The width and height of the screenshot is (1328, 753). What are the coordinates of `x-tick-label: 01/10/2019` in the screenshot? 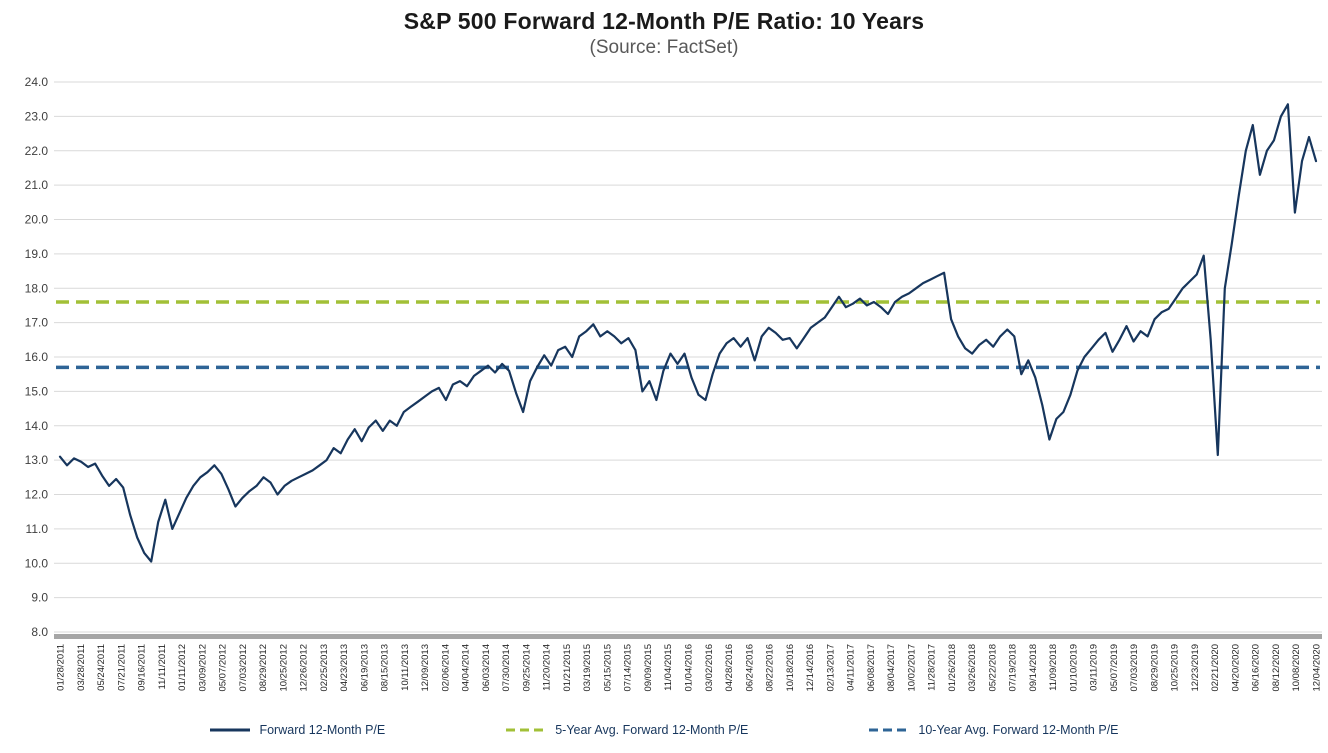 It's located at (1073, 668).